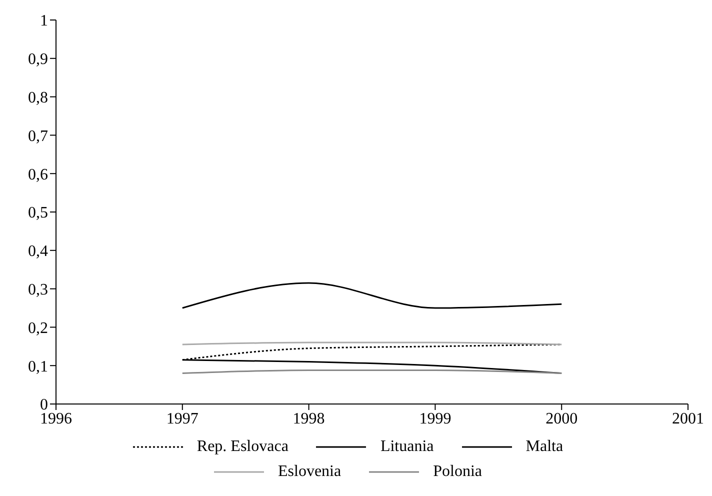  What do you see at coordinates (44, 21) in the screenshot?
I see `y-tick-label: 1` at bounding box center [44, 21].